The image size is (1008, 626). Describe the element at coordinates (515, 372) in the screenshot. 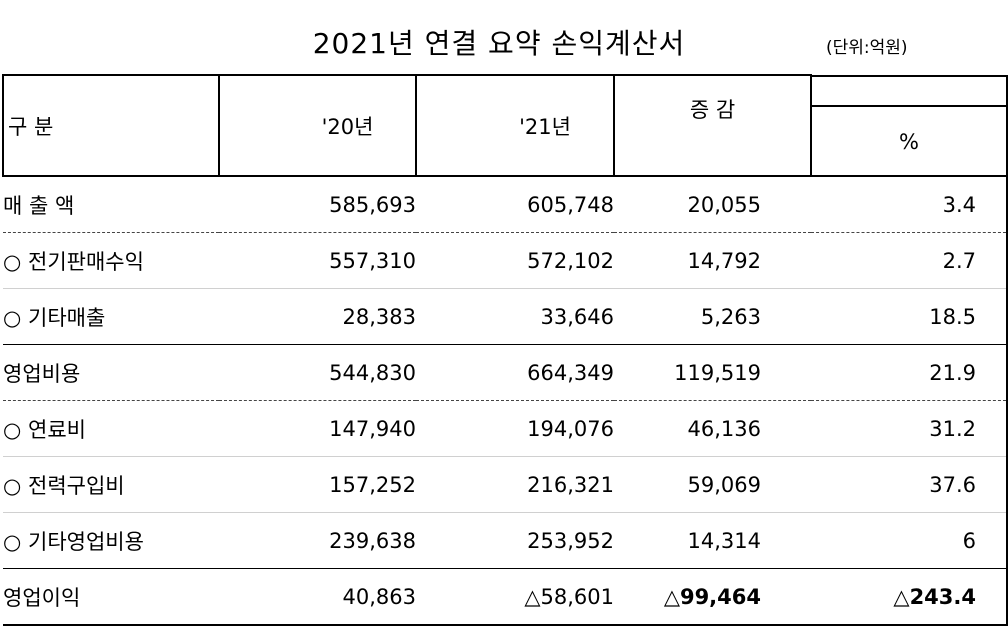

I see `value-2021: 664,349` at that location.